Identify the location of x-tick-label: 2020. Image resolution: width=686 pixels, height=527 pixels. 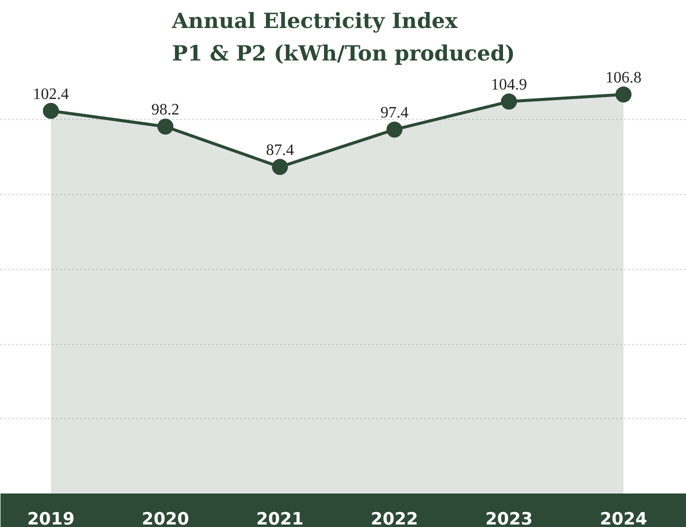
(166, 518).